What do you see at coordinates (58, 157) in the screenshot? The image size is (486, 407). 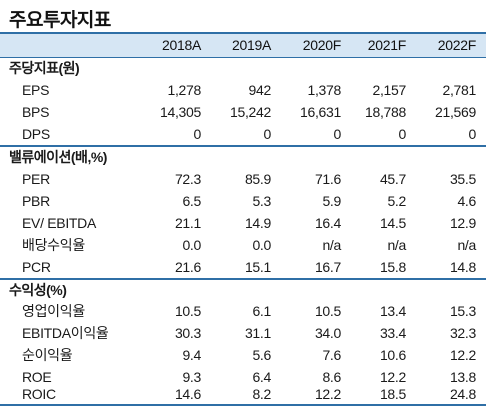 I see `section-label-valuation: 밸류에이션(배,%)` at bounding box center [58, 157].